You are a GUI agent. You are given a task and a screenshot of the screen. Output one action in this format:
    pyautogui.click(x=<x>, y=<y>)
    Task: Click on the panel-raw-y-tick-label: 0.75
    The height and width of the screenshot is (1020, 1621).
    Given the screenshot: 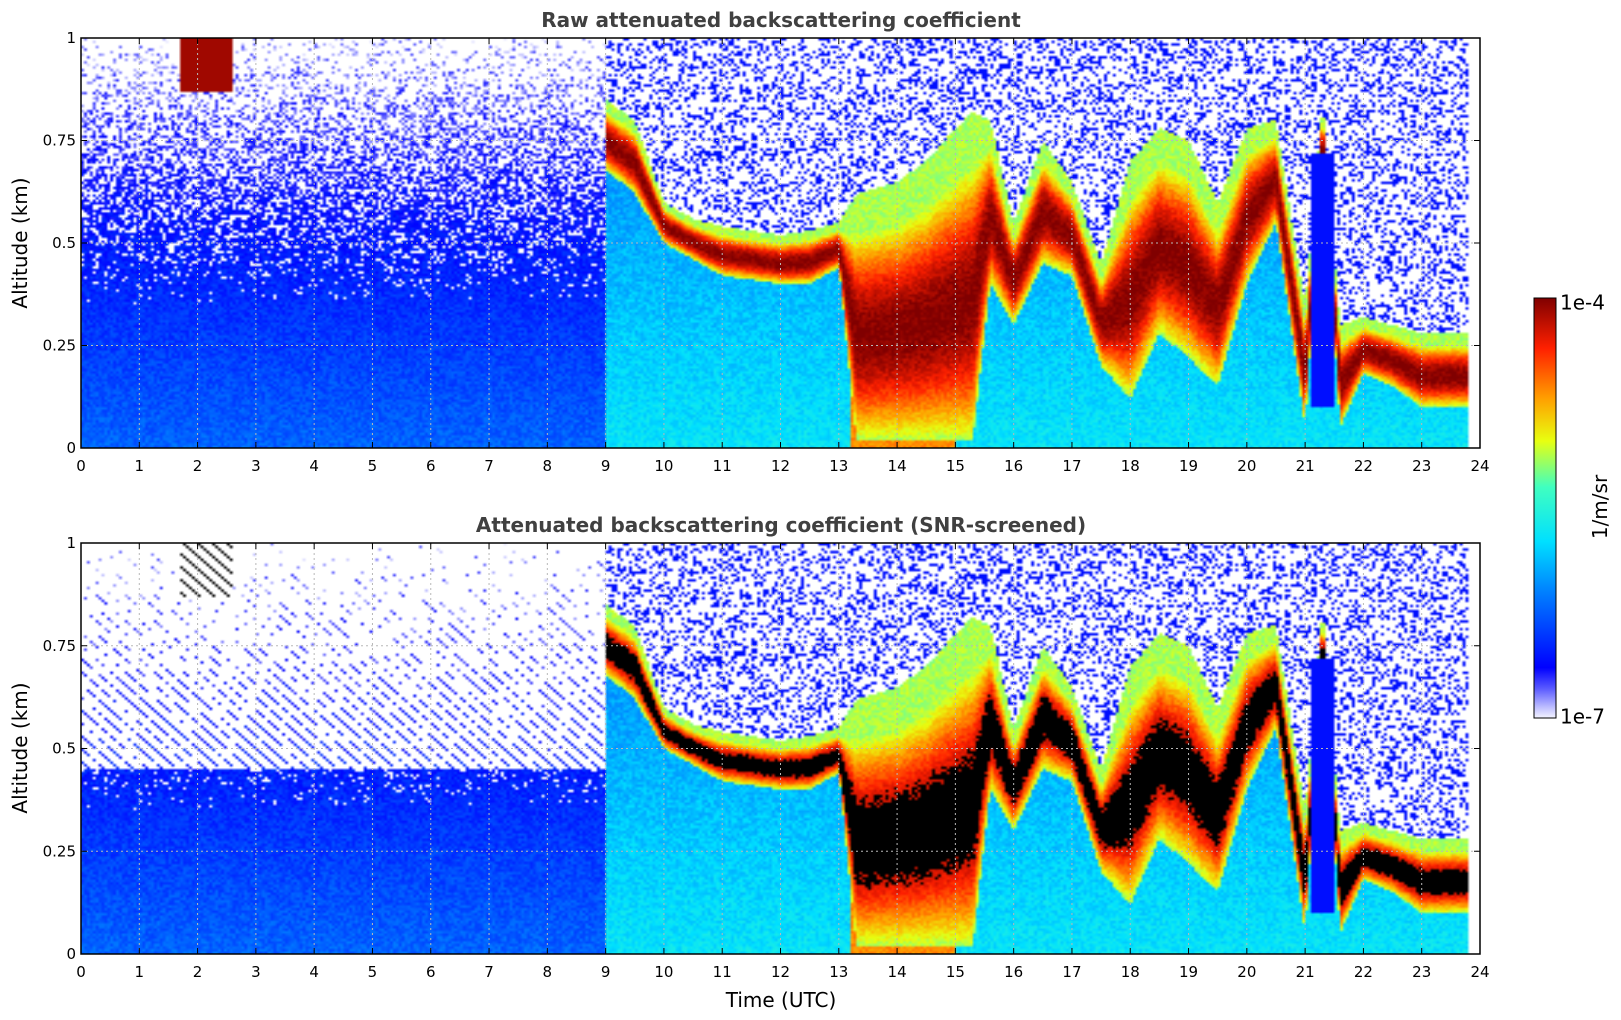 What is the action you would take?
    pyautogui.click(x=59, y=141)
    